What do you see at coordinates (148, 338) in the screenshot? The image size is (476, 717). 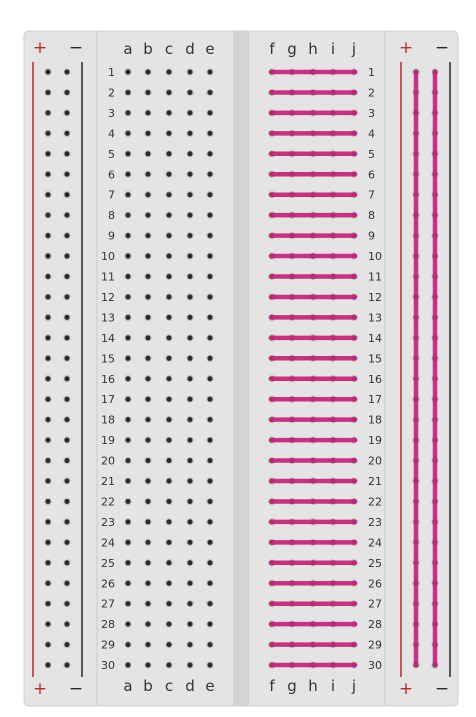 I see `hole-b14` at bounding box center [148, 338].